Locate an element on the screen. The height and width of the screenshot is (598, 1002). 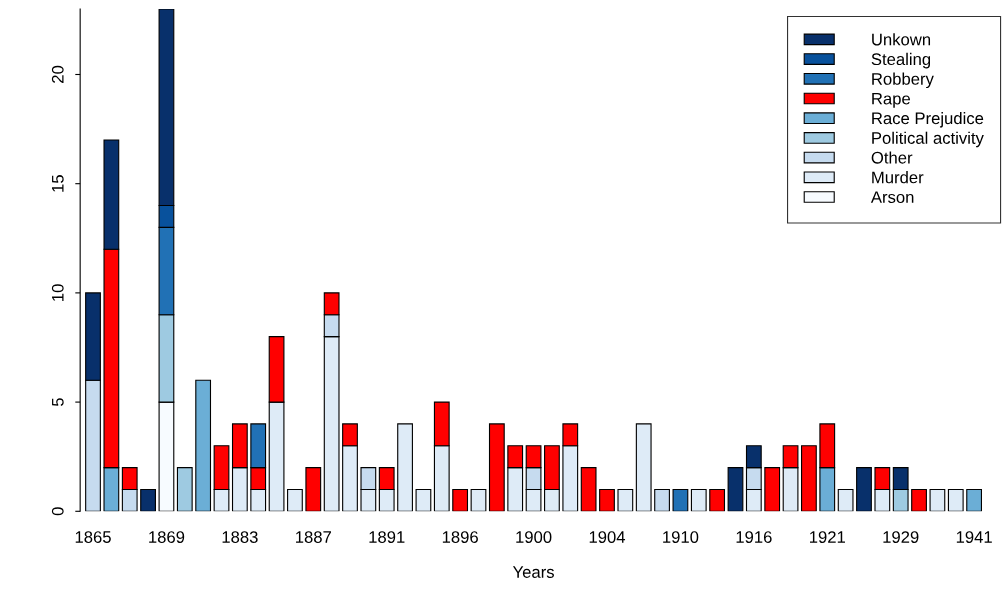
x-tick-label: 1941 is located at coordinates (974, 537).